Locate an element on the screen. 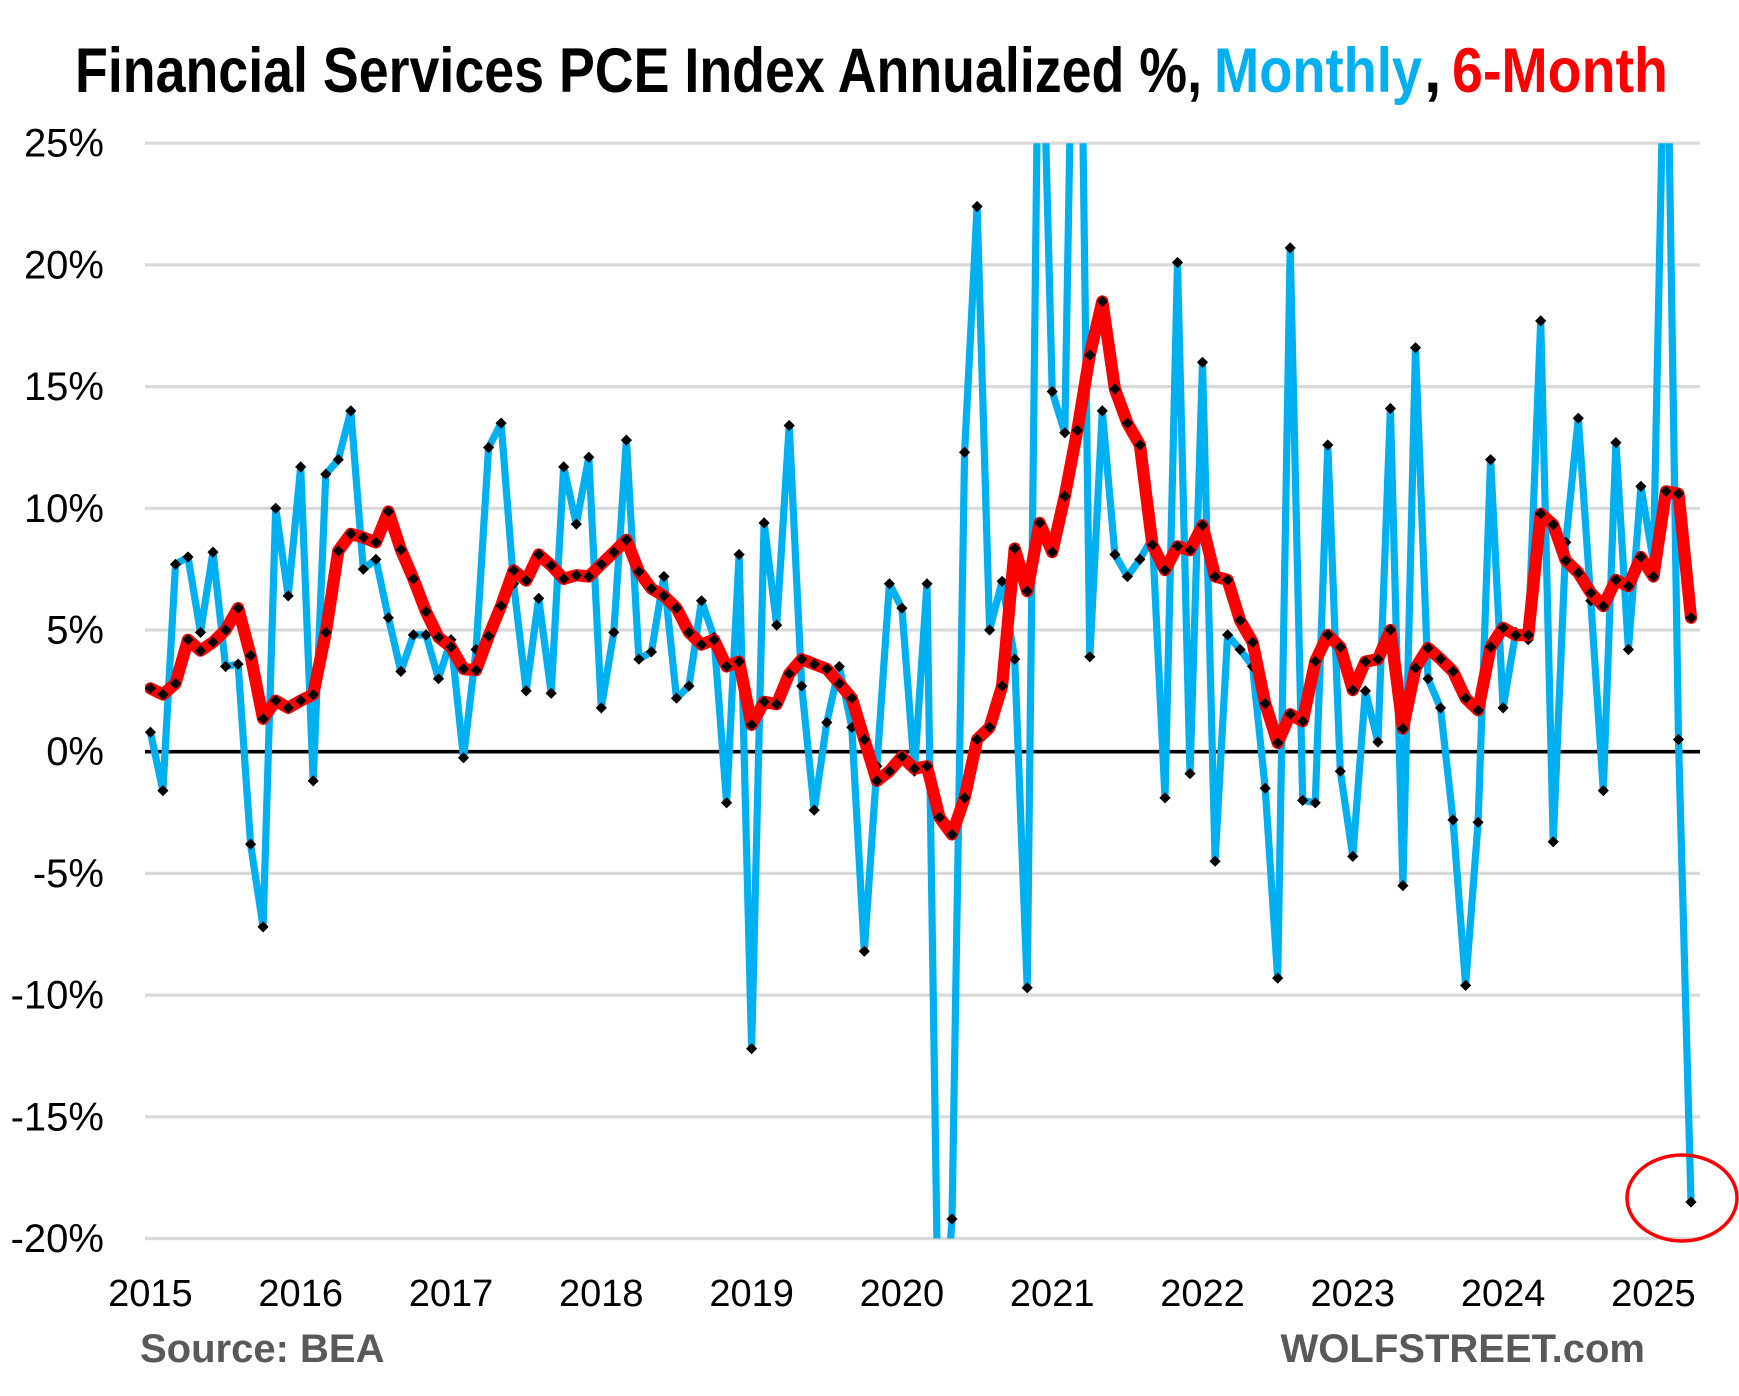  svg-text: 2021 is located at coordinates (1052, 1294).